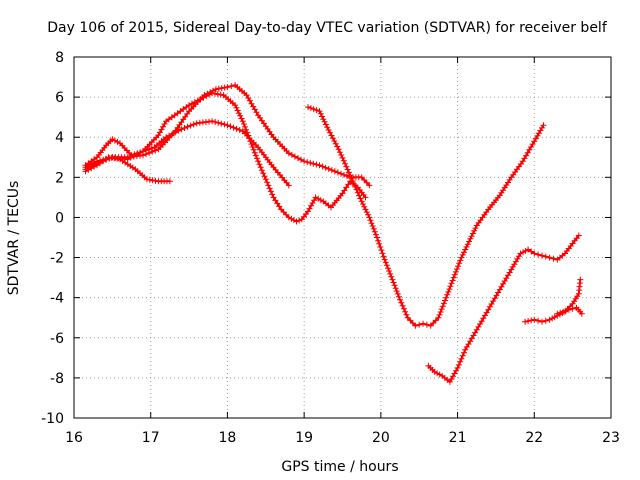 Image resolution: width=640 pixels, height=480 pixels. I want to click on y-tick-label: -4, so click(57, 299).